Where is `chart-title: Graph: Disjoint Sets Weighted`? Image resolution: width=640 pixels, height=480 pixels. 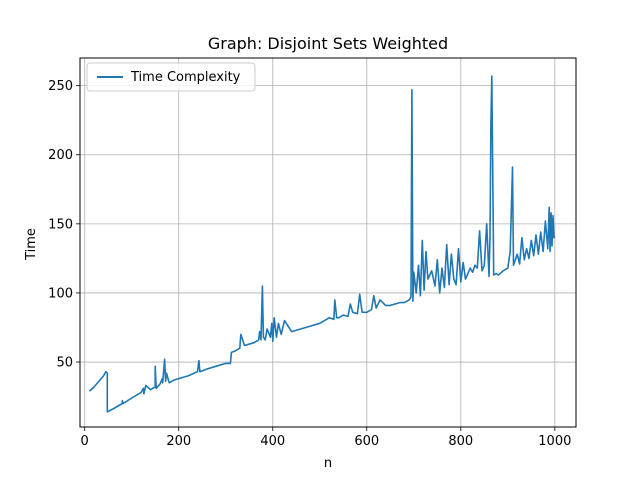
chart-title: Graph: Disjoint Sets Weighted is located at coordinates (328, 43).